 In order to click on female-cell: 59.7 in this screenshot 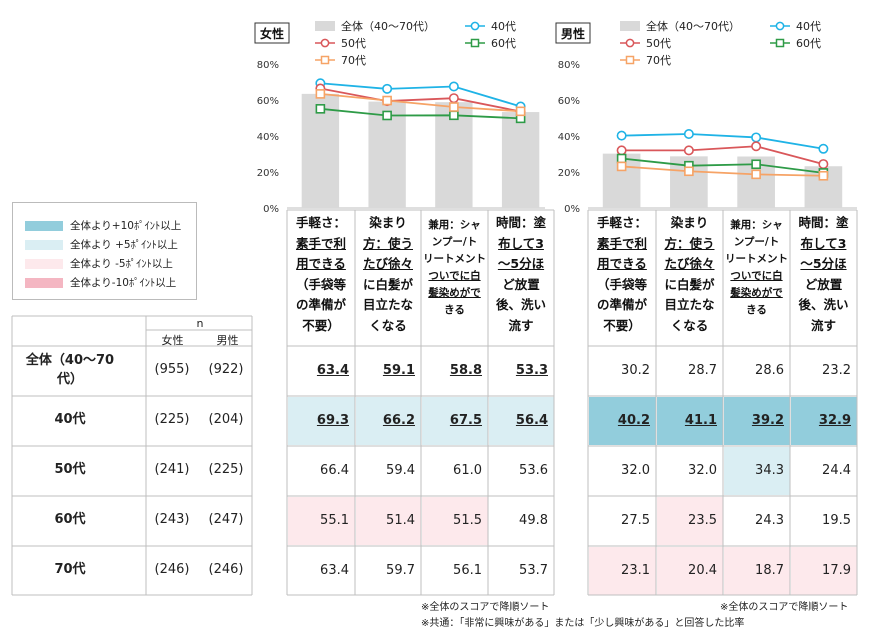, I will do `click(400, 570)`.